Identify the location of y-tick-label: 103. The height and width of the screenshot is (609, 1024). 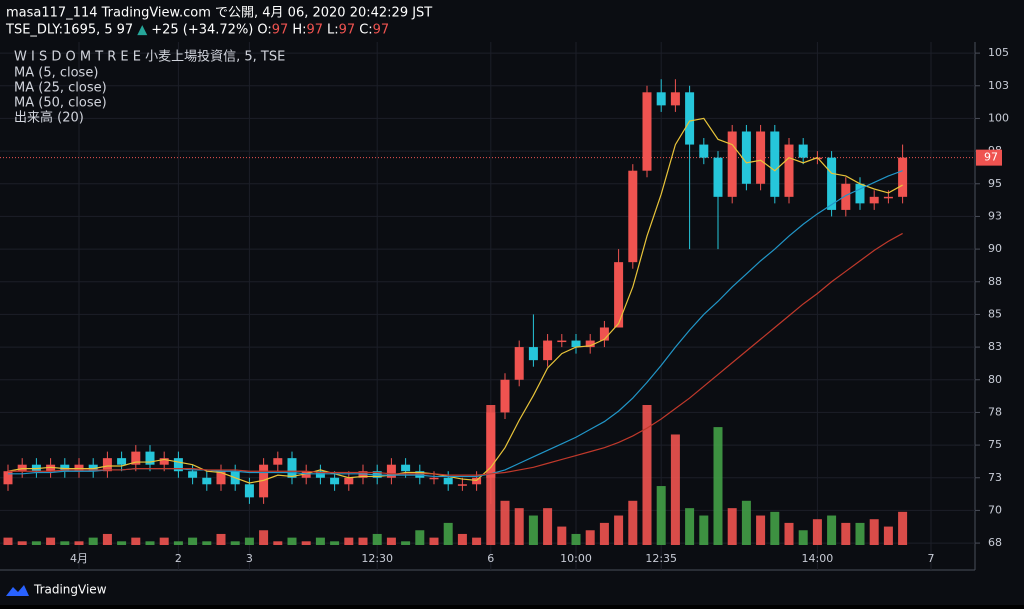
(998, 85).